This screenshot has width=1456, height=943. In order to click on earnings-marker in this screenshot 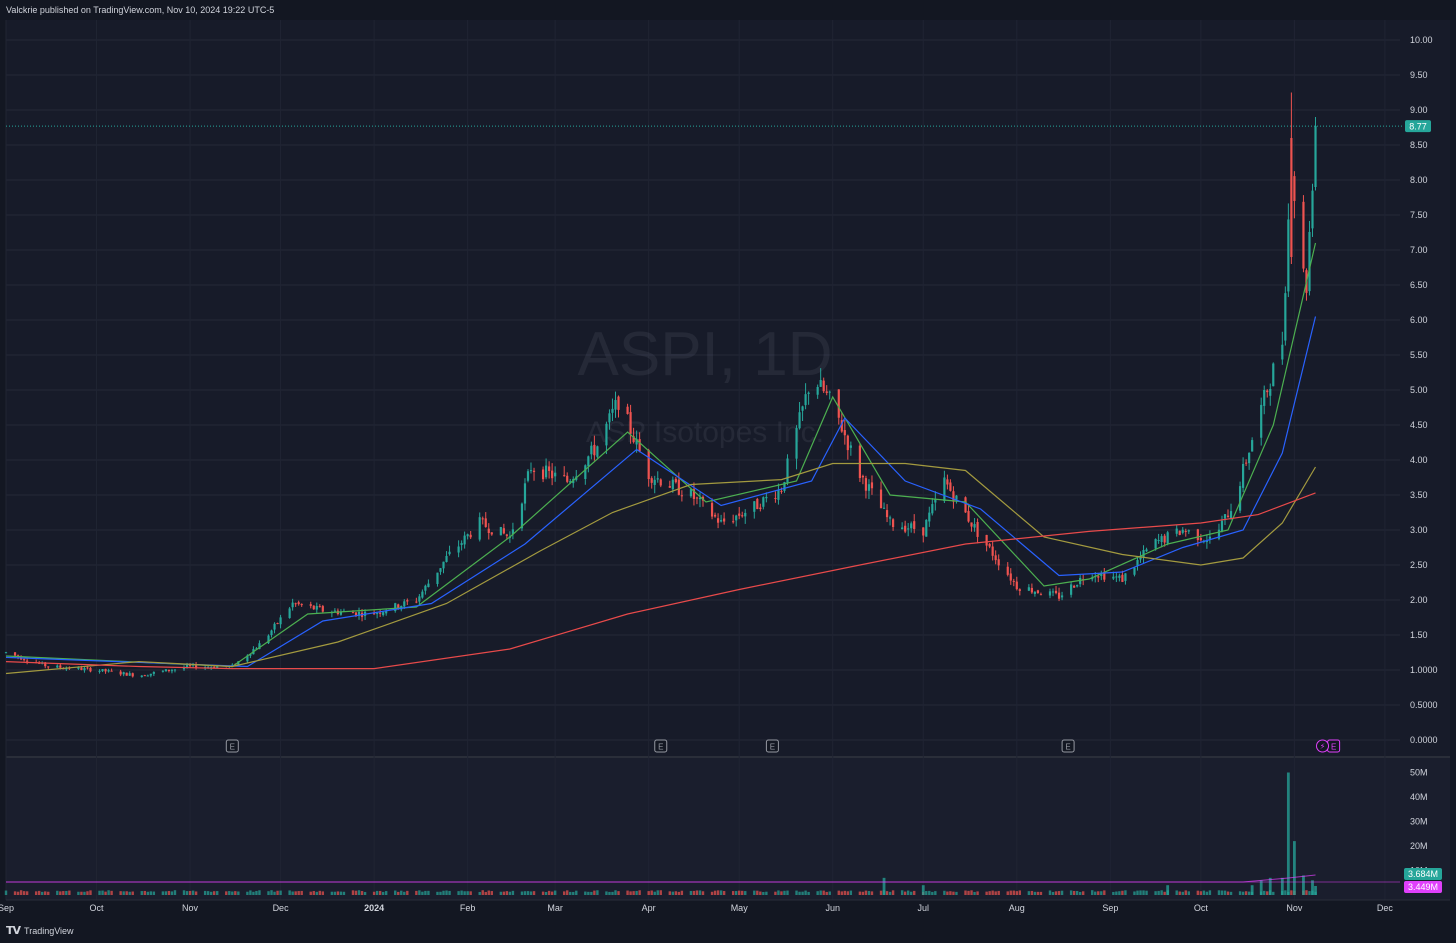, I will do `click(232, 746)`.